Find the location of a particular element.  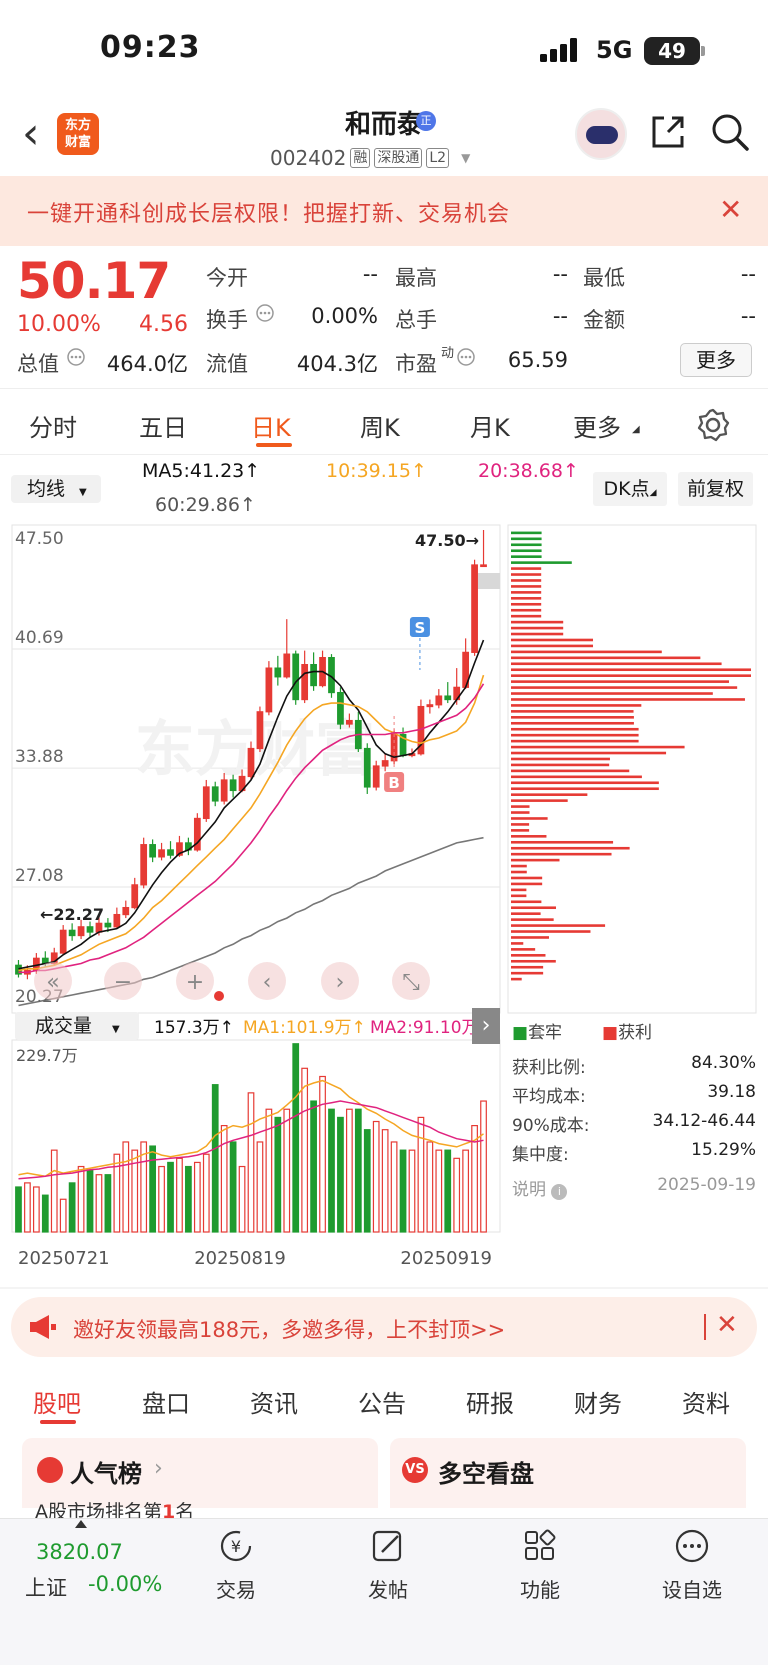

ma20-line is located at coordinates (251, 828).